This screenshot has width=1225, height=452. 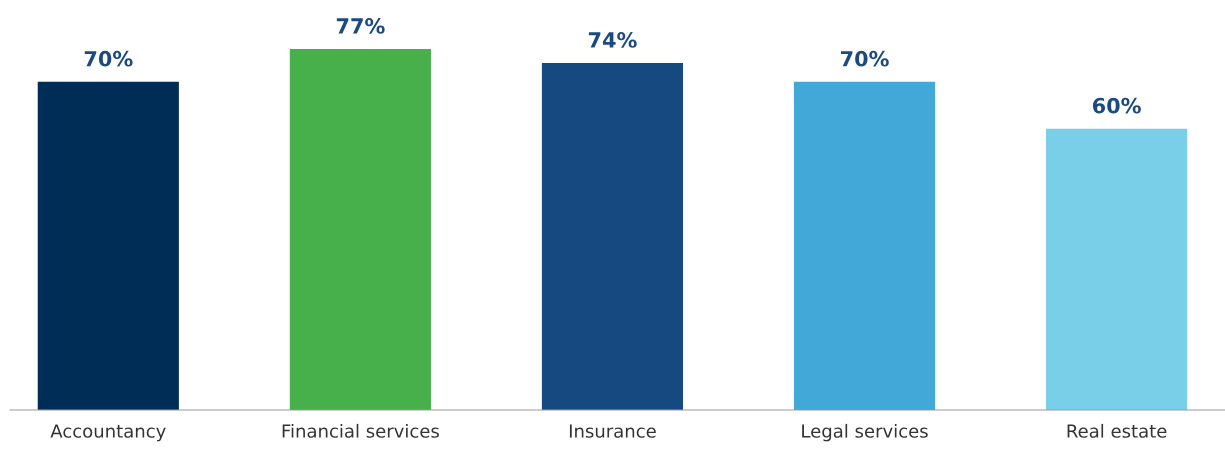 What do you see at coordinates (1116, 105) in the screenshot?
I see `data-label: 60%` at bounding box center [1116, 105].